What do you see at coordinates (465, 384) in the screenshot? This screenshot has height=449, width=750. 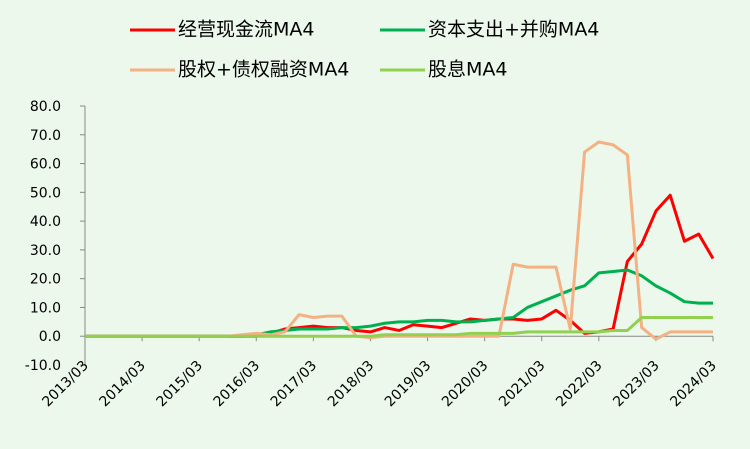 I see `x-tick-label: 2020/03` at bounding box center [465, 384].